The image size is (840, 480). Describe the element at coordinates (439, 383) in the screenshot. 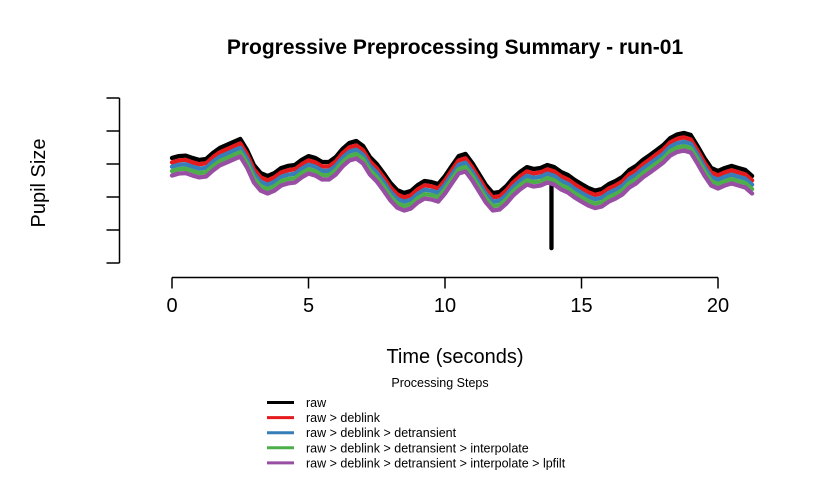

I see `legend-title: Processing Steps` at that location.